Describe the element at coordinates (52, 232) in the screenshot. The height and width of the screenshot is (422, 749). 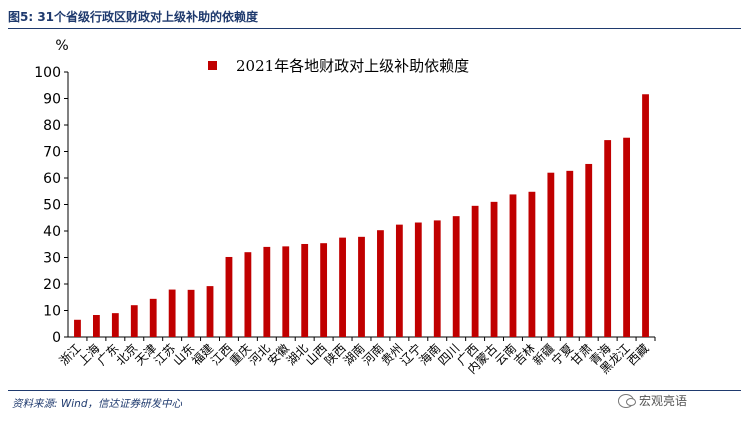
I see `y-tick-label: 40` at that location.